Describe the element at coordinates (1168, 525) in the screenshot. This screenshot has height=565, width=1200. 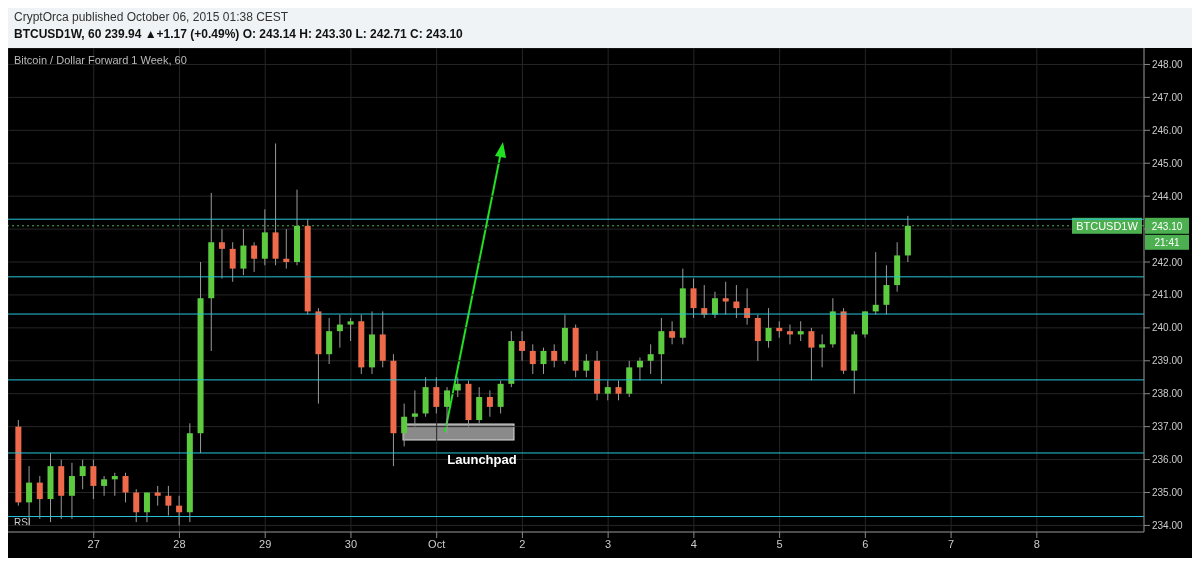
I see `y-tick-label: 234.00` at that location.